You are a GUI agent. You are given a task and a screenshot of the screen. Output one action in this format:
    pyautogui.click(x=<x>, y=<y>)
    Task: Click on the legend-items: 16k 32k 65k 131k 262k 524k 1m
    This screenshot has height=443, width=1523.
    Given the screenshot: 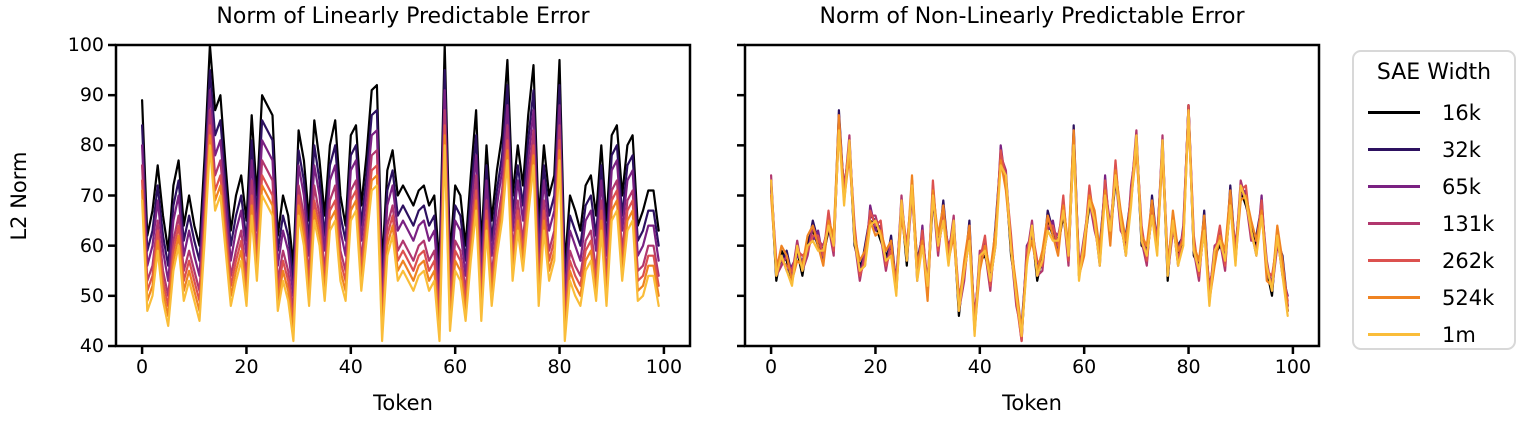 What is the action you would take?
    pyautogui.click(x=1434, y=223)
    